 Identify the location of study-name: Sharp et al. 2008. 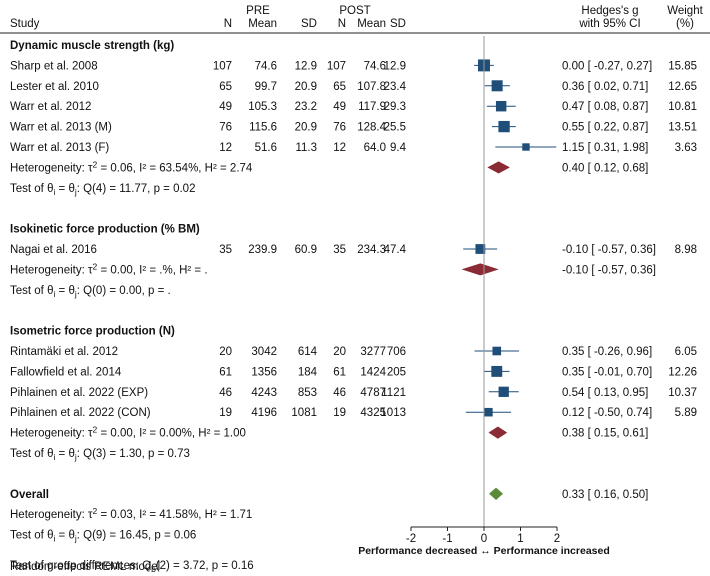
(54, 66).